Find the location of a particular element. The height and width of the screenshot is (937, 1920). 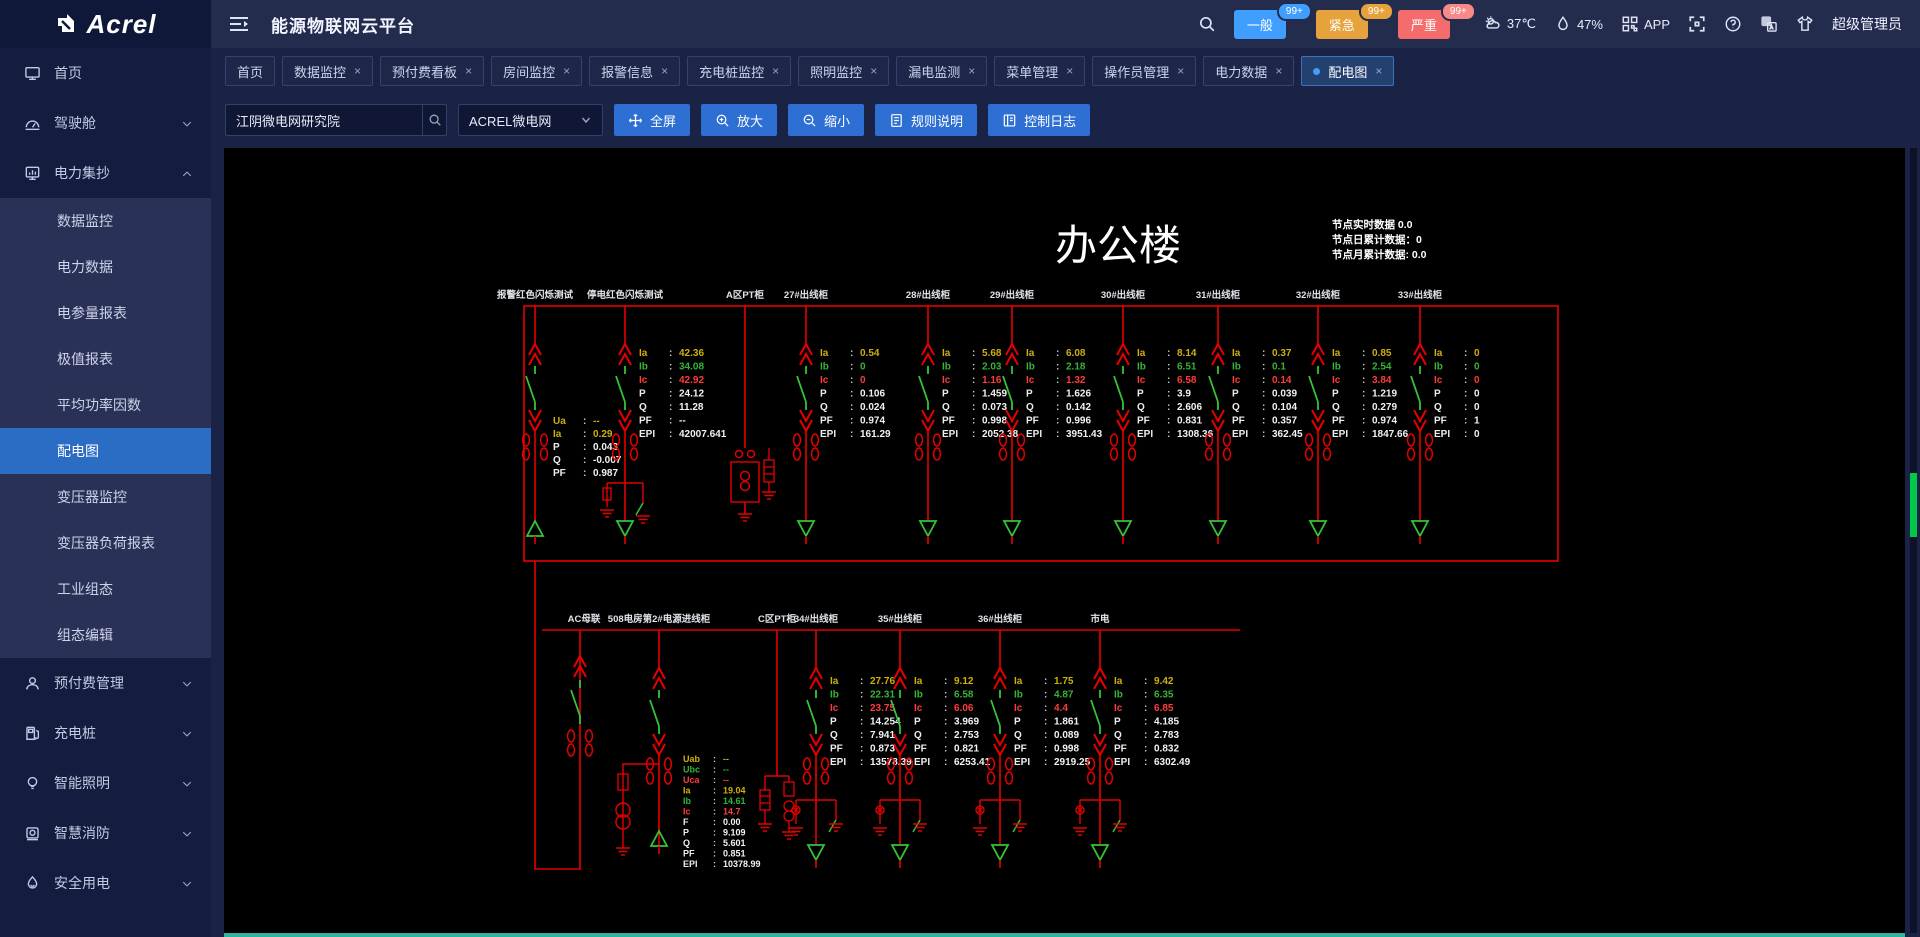

app-download: APP is located at coordinates (1645, 24).